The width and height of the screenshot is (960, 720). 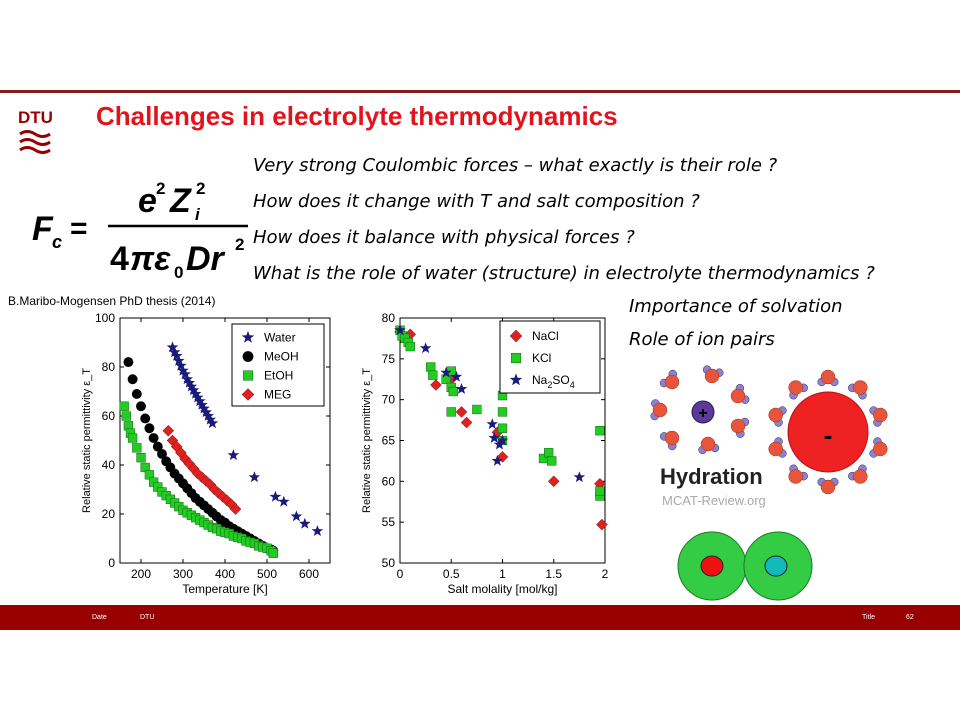 What do you see at coordinates (309, 574) in the screenshot?
I see `x-tick-label: 600` at bounding box center [309, 574].